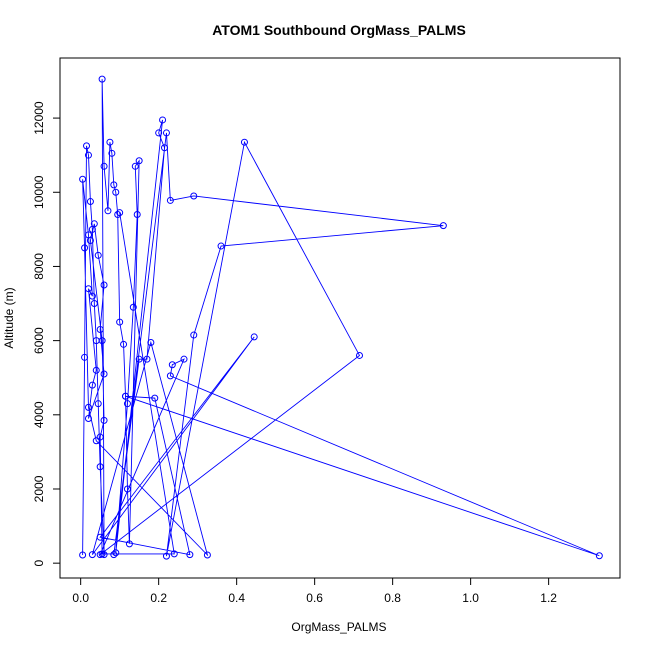 The width and height of the screenshot is (650, 650). Describe the element at coordinates (39, 563) in the screenshot. I see `y-tick-label: 0` at that location.